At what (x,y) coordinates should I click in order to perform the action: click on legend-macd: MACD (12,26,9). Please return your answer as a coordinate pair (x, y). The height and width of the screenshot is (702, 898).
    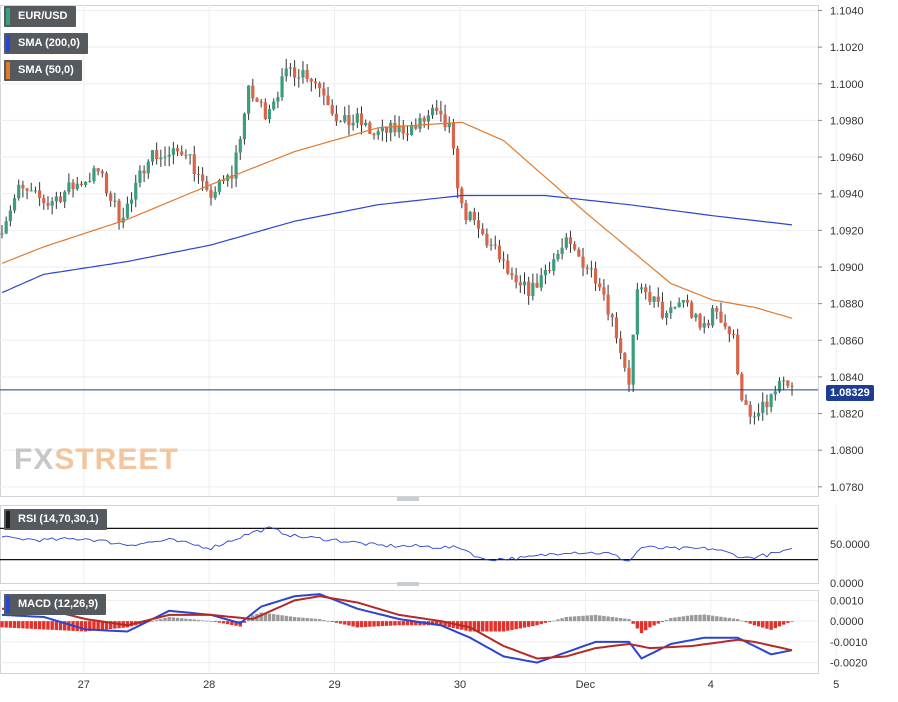
    Looking at the image, I should click on (55, 604).